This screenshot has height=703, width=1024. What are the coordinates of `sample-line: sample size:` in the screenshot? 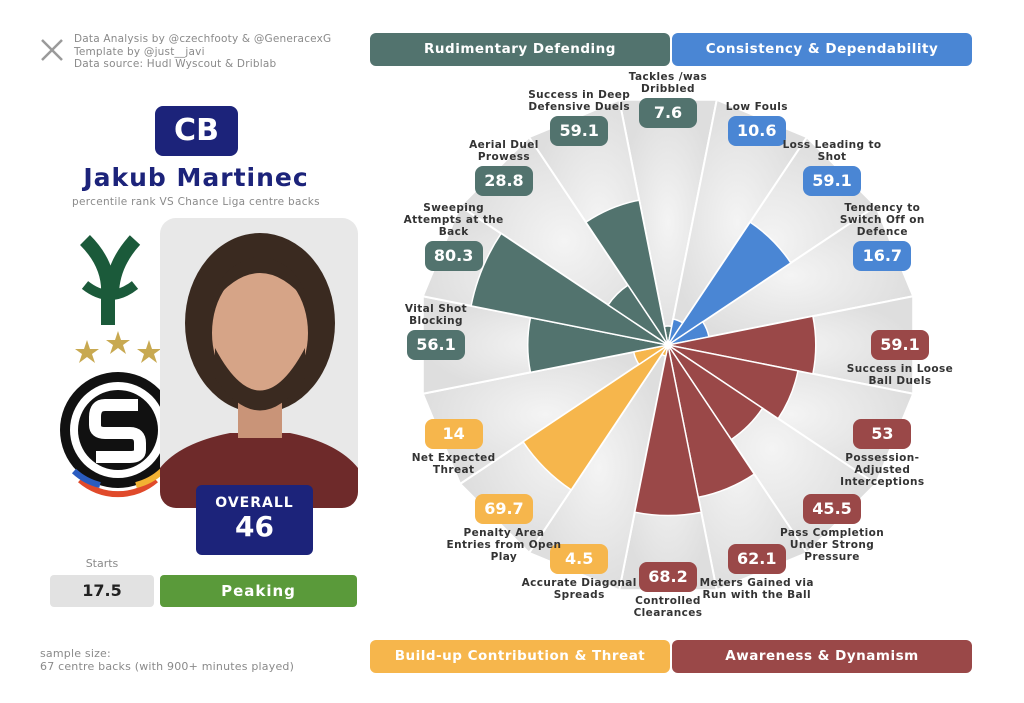 It's located at (75, 653).